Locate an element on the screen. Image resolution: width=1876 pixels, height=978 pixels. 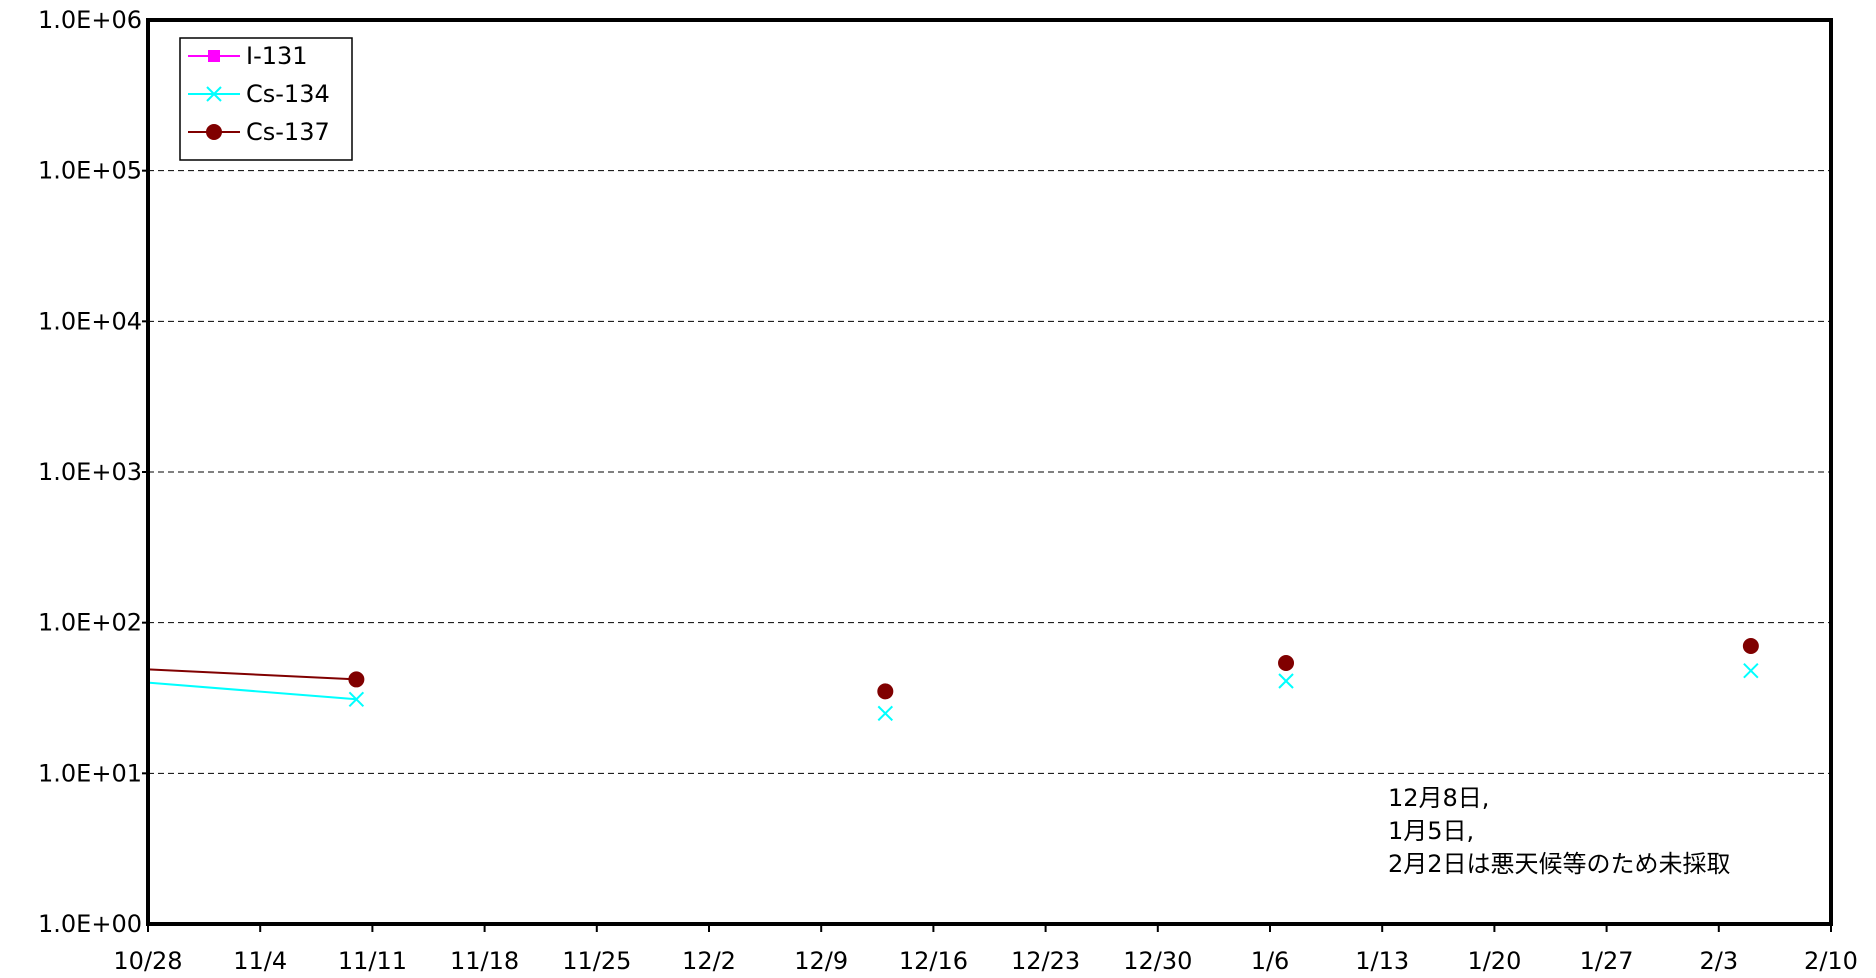
x-tick-label: 11/4 is located at coordinates (260, 961).